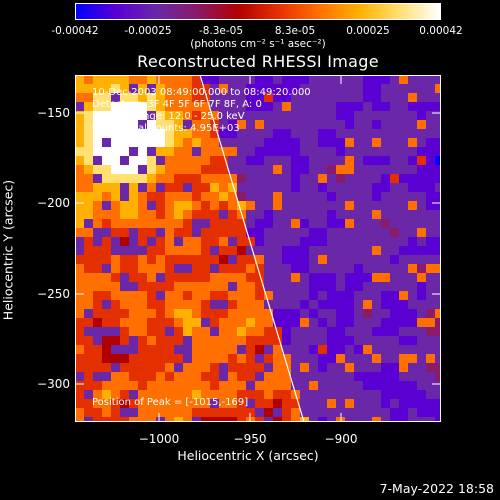 This screenshot has width=500, height=500. Describe the element at coordinates (53, 294) in the screenshot. I see `y-tick-label: −250` at that location.